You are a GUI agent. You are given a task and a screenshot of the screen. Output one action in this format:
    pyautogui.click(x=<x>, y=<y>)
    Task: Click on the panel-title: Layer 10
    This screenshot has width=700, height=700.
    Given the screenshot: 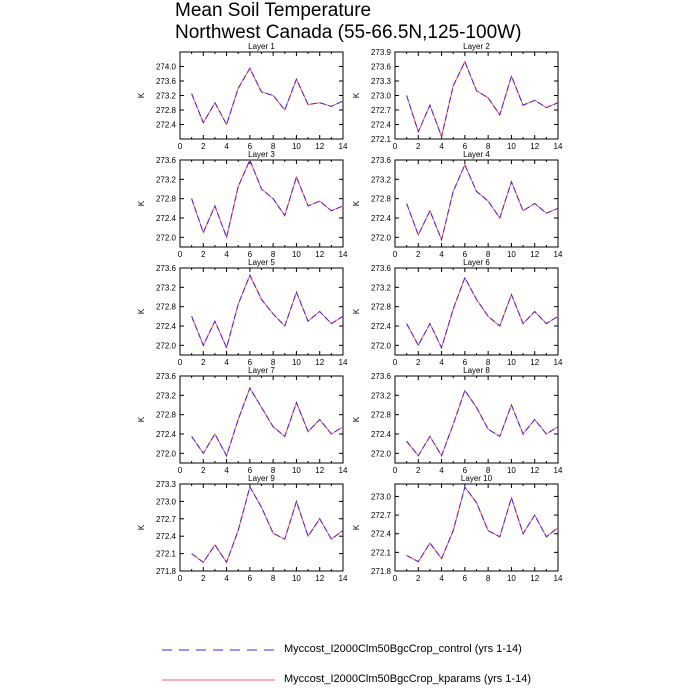 What is the action you would take?
    pyautogui.click(x=477, y=478)
    